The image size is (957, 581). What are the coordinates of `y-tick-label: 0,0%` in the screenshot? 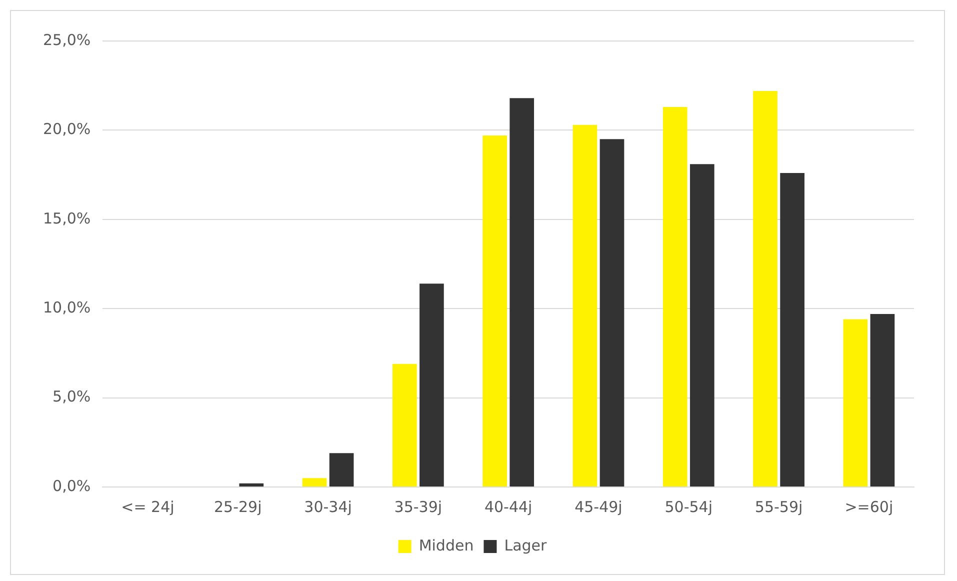 It's located at (71, 485).